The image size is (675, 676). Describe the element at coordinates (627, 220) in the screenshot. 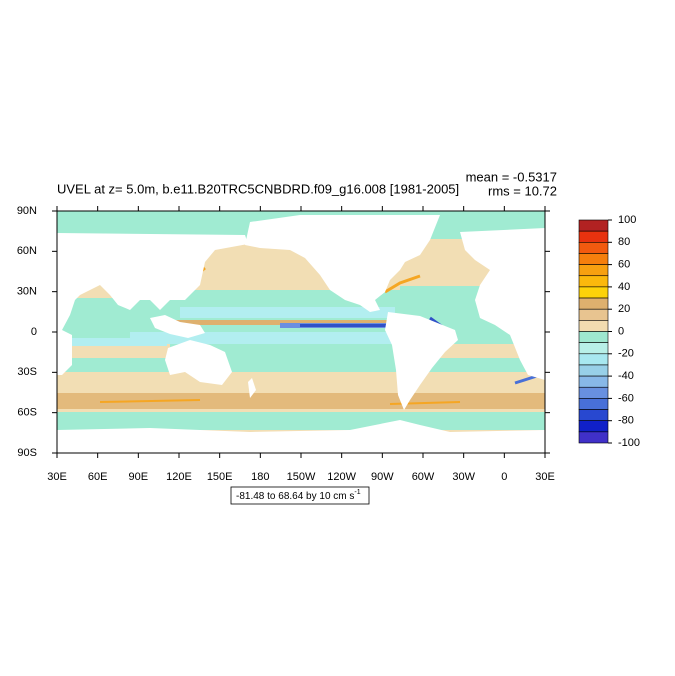

I see `colorbar-label: 100` at that location.